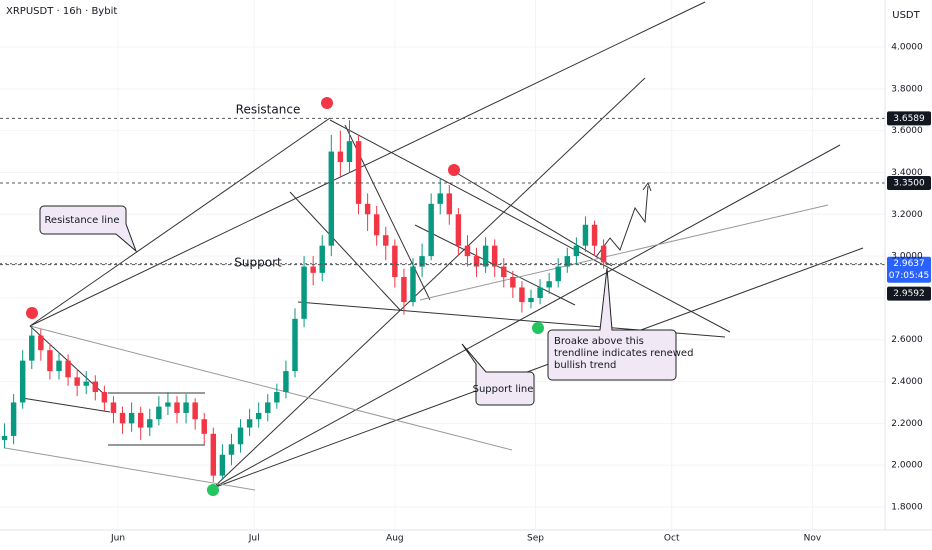  I want to click on x-tick-label: Sep, so click(535, 539).